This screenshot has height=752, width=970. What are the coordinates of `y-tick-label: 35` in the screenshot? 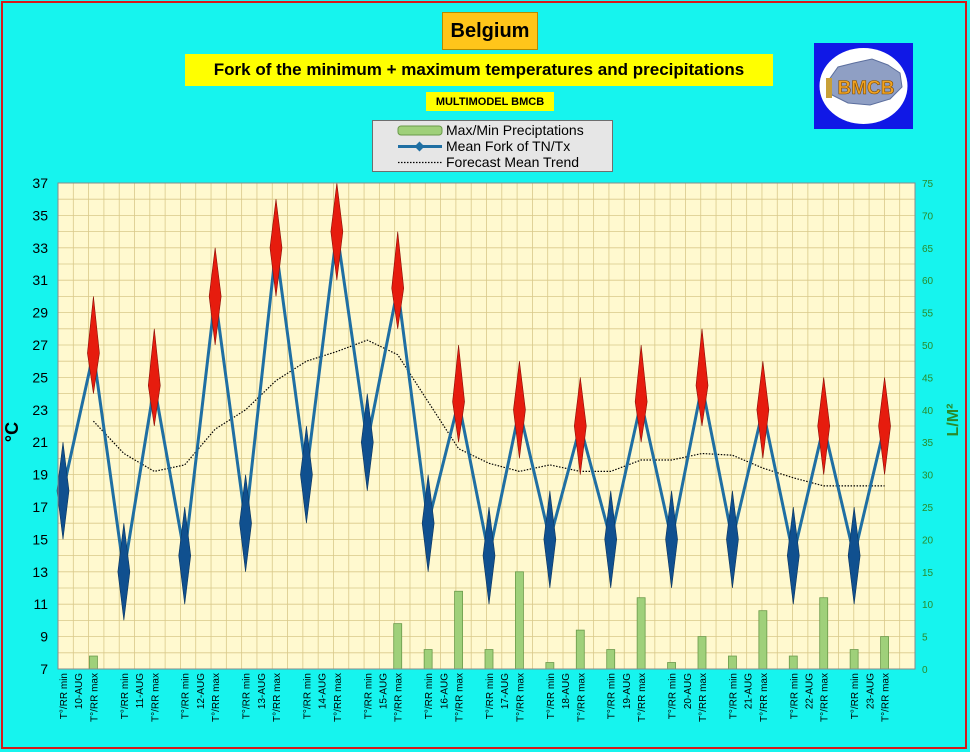 It's located at (40, 215).